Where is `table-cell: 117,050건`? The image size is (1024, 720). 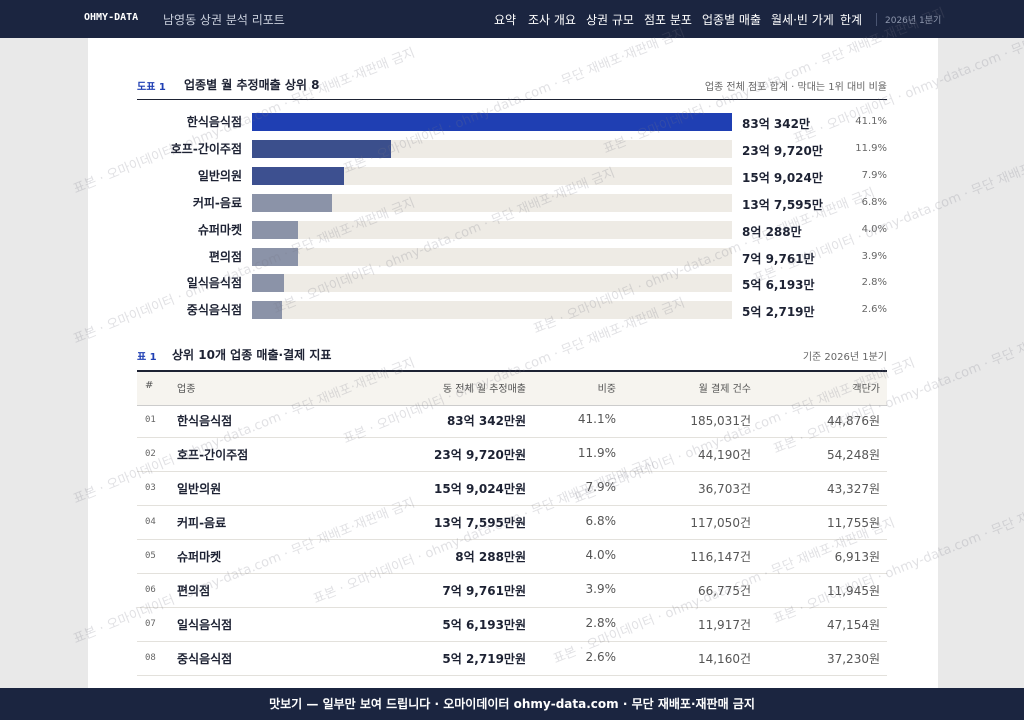
table-cell: 117,050건 is located at coordinates (720, 523).